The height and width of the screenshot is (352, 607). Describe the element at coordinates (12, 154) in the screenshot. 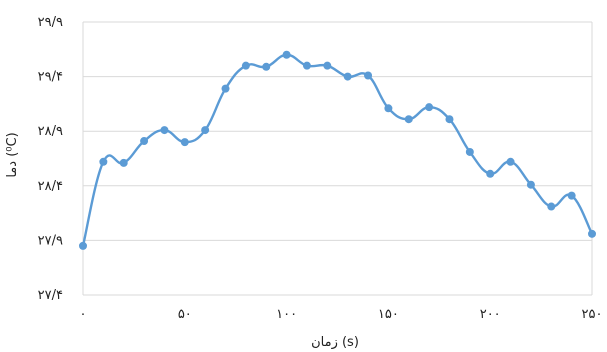

I see `y-axis-title: دما (⁰C)` at that location.